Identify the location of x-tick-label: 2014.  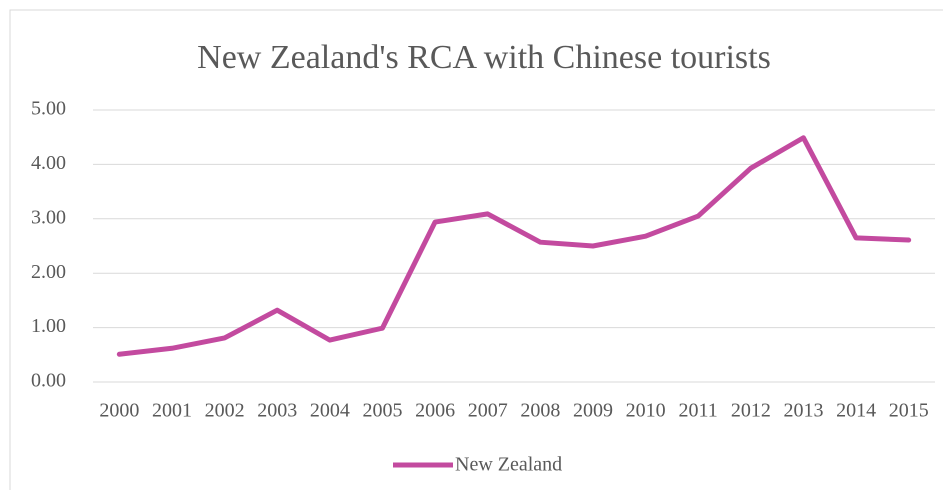
(856, 411).